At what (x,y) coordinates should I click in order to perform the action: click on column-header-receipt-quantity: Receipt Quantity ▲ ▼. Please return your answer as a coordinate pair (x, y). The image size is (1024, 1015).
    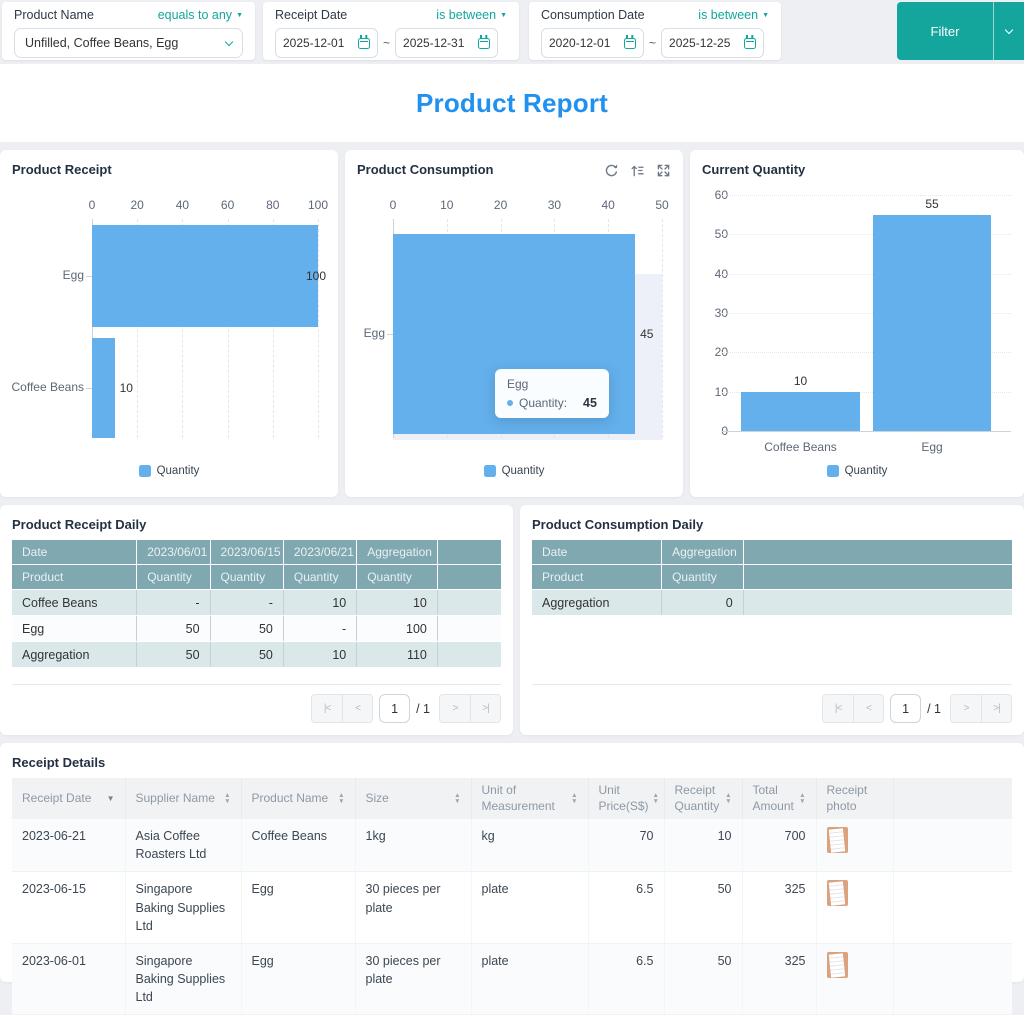
    Looking at the image, I should click on (703, 799).